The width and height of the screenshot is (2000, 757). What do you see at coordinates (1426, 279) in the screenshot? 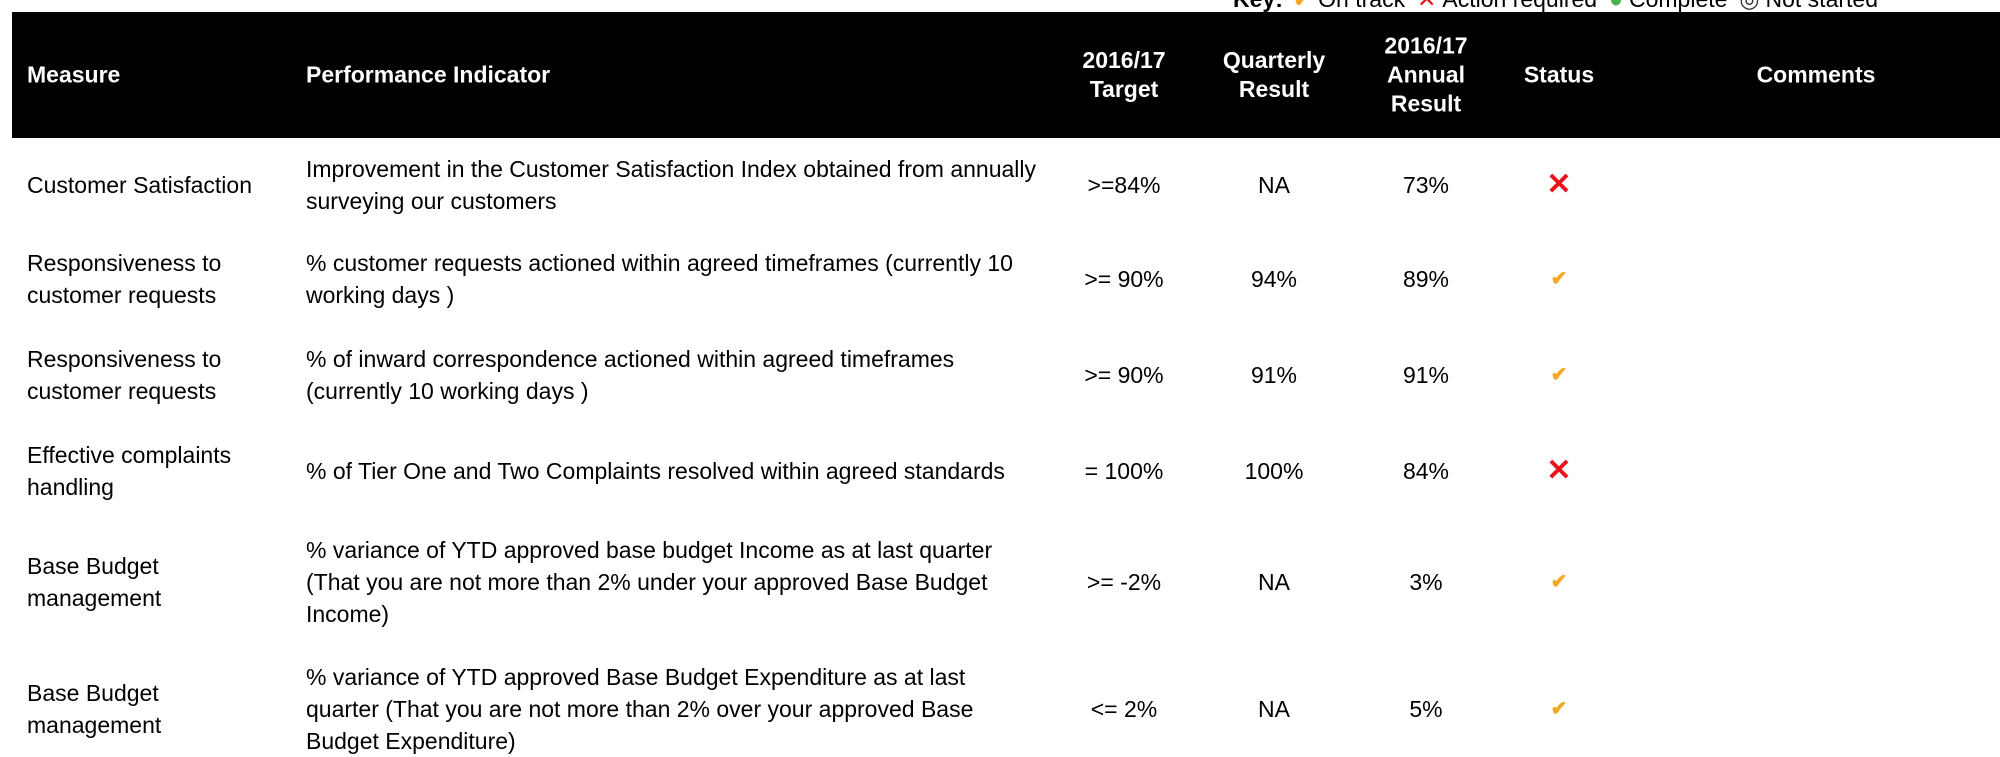
I see `cell-annual: 89%` at bounding box center [1426, 279].